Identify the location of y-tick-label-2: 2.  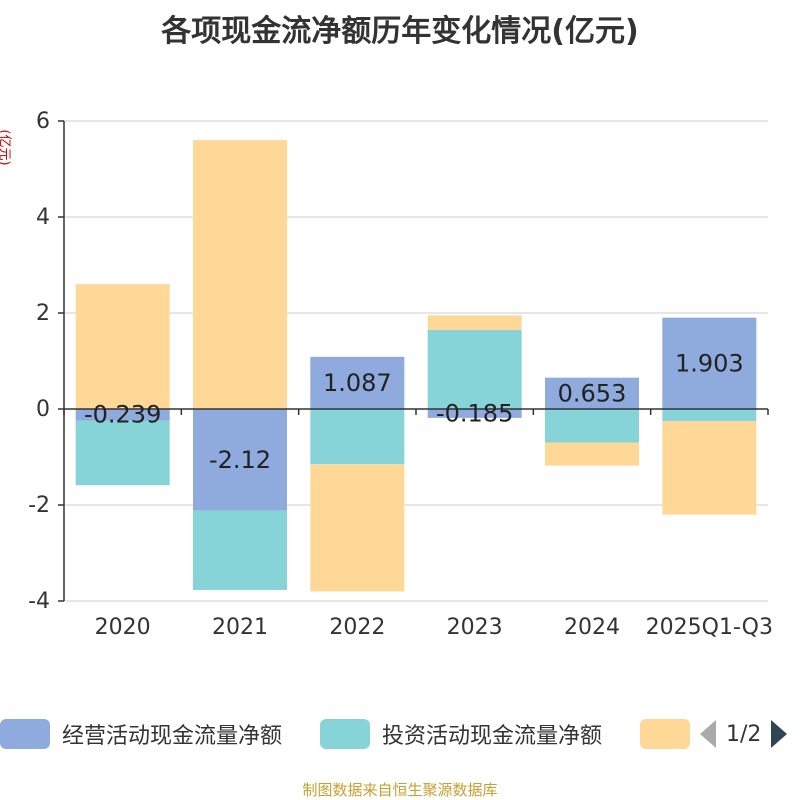
(43, 313).